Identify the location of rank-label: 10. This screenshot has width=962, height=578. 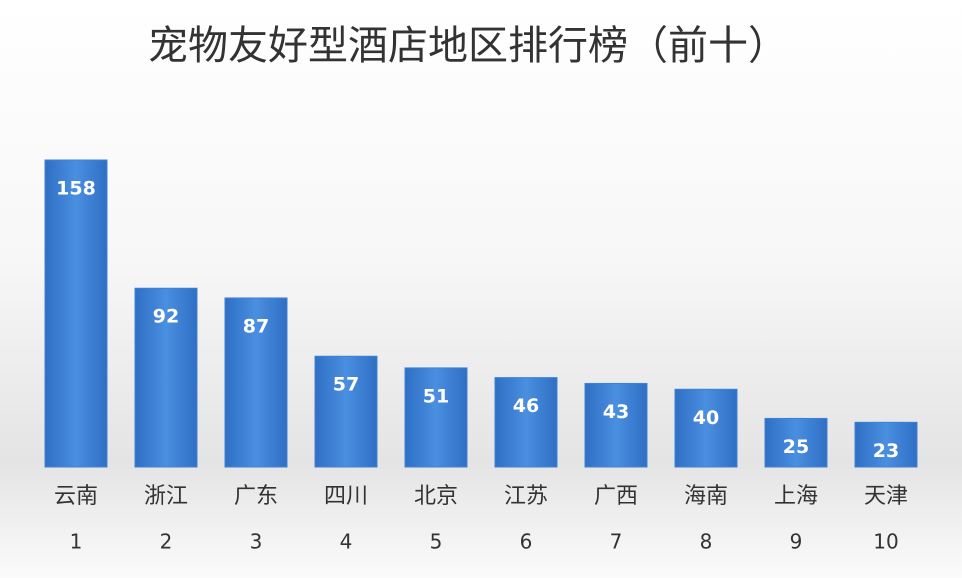
(885, 542).